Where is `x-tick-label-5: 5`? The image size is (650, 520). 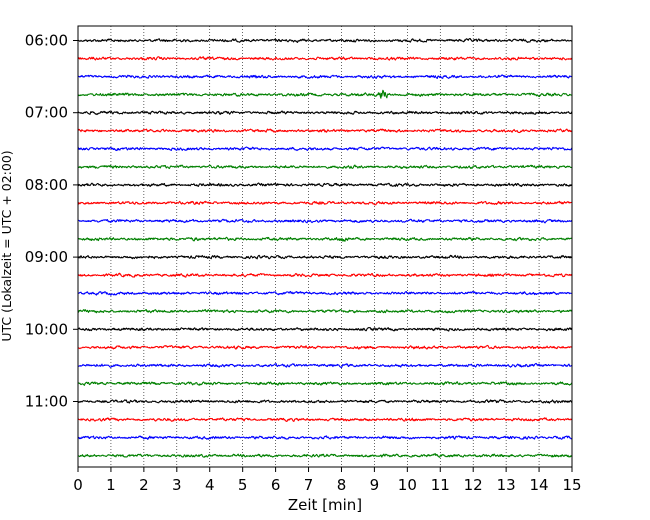
x-tick-label-5: 5 is located at coordinates (243, 485).